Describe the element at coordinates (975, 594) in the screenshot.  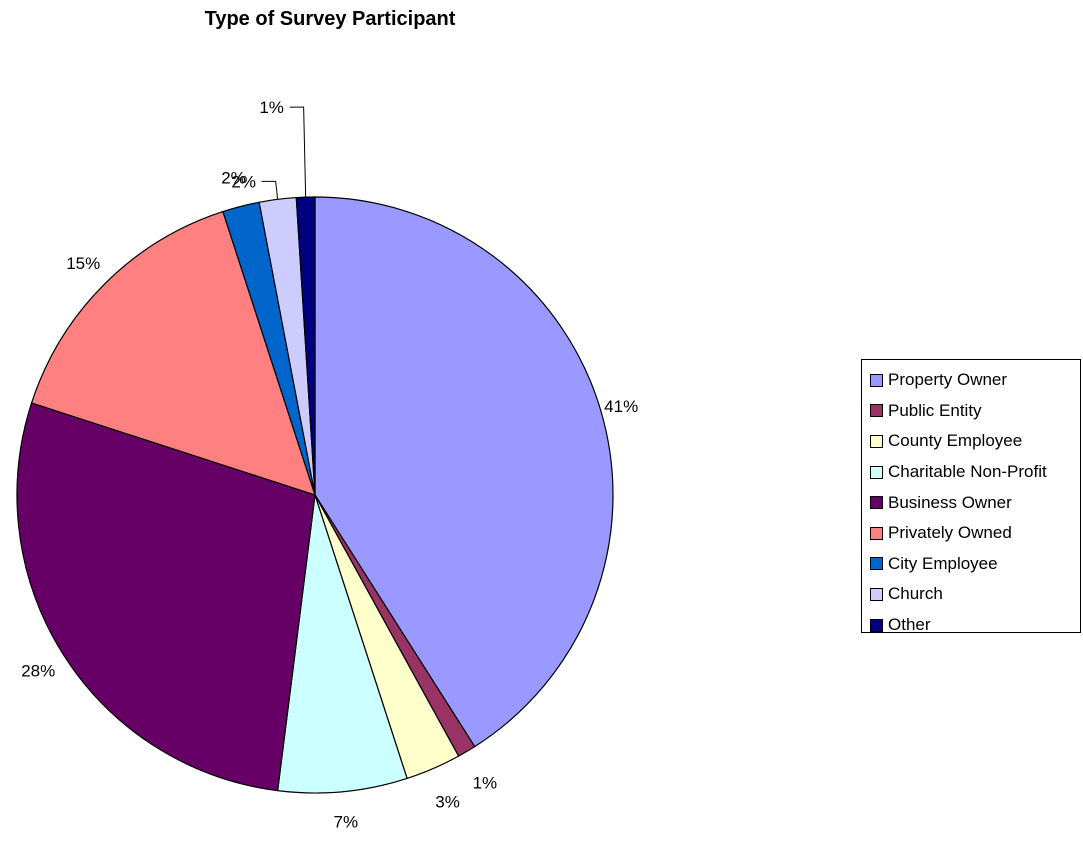
I see `legend-item-church: Church` at that location.